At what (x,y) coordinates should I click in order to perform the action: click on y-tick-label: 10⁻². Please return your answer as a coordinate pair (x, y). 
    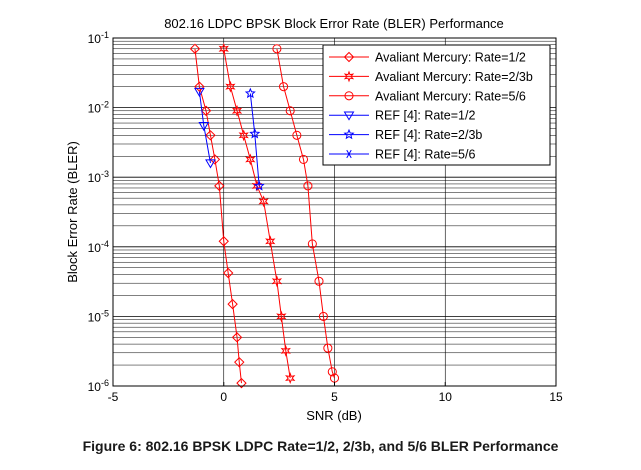
    Looking at the image, I should click on (98, 108).